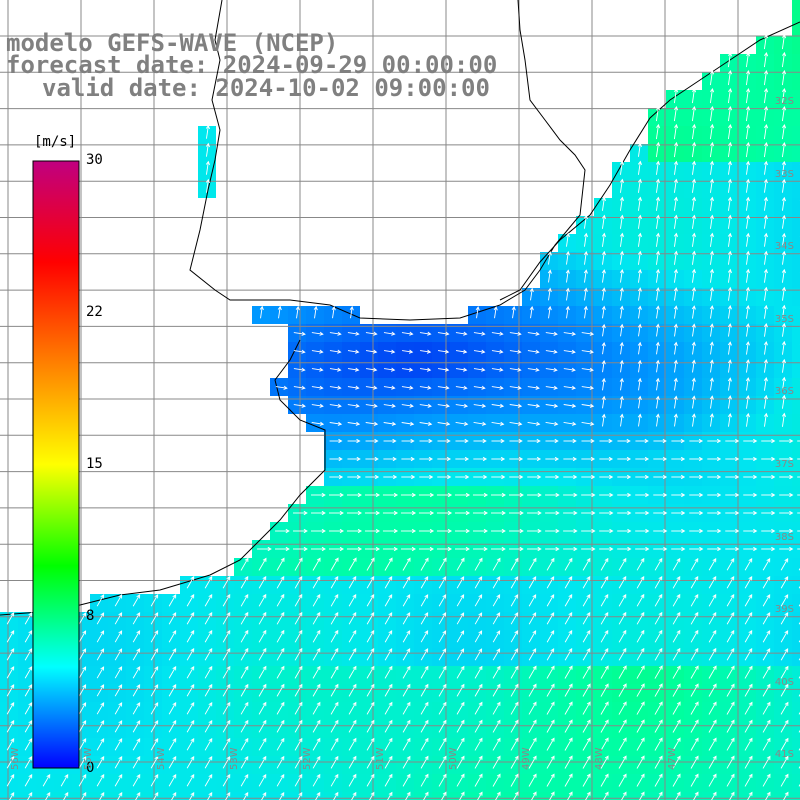 This screenshot has height=800, width=800. I want to click on title-model: modelo GEFS-WAVE (NCEP), so click(172, 43).